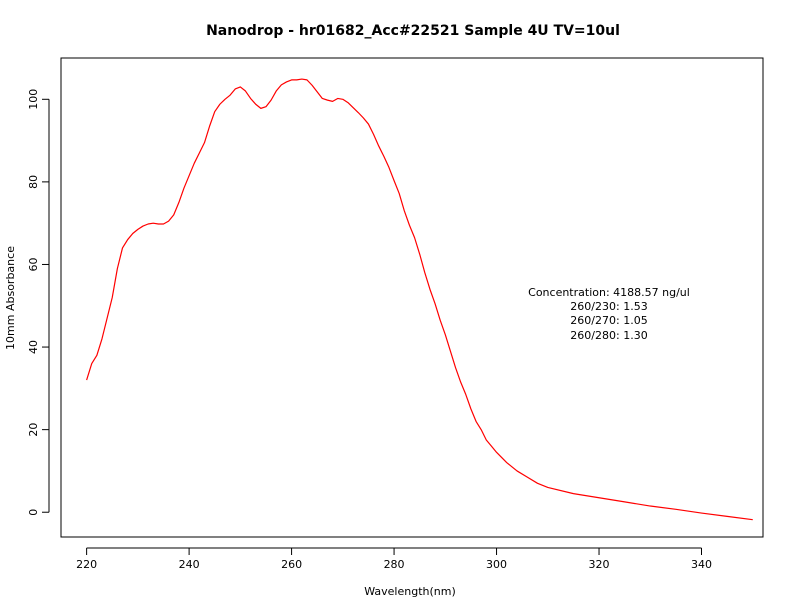  Describe the element at coordinates (410, 591) in the screenshot. I see `x-axis-label: Wavelength(nm)` at that location.